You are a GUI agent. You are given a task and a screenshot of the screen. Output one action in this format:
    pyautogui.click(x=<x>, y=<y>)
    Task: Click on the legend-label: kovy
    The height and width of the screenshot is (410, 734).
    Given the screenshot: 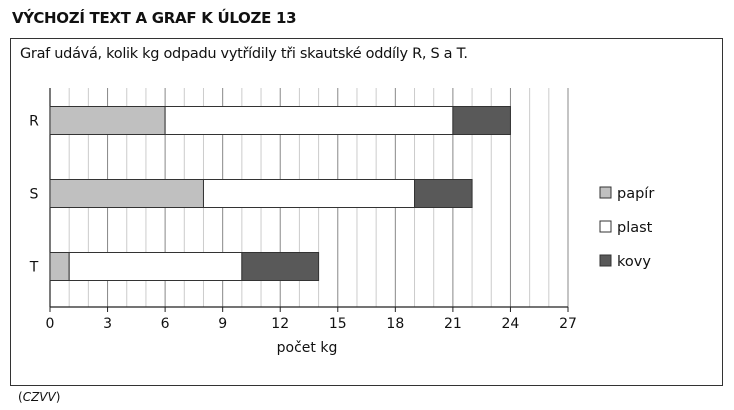 What is the action you would take?
    pyautogui.click(x=634, y=262)
    